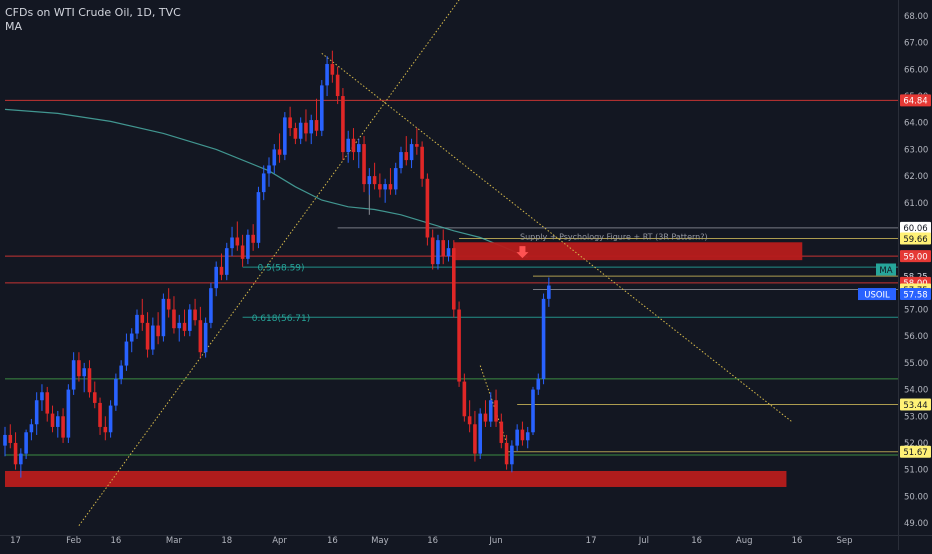 Image resolution: width=932 pixels, height=554 pixels. I want to click on chart-title: CFDs on WTI Crude Oil, 1D, TVC, so click(93, 12).